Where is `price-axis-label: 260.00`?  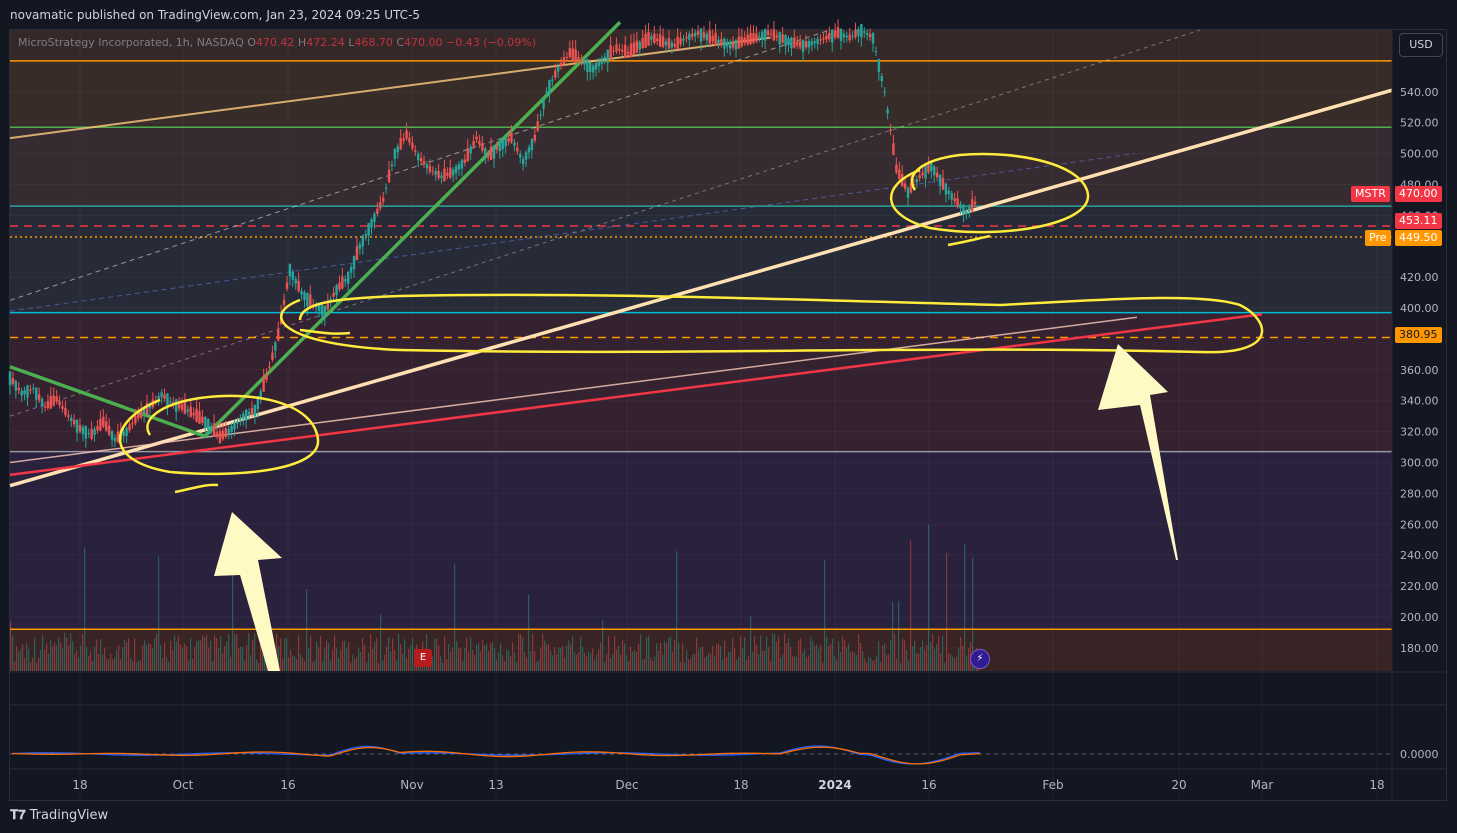 price-axis-label: 260.00 is located at coordinates (1419, 524).